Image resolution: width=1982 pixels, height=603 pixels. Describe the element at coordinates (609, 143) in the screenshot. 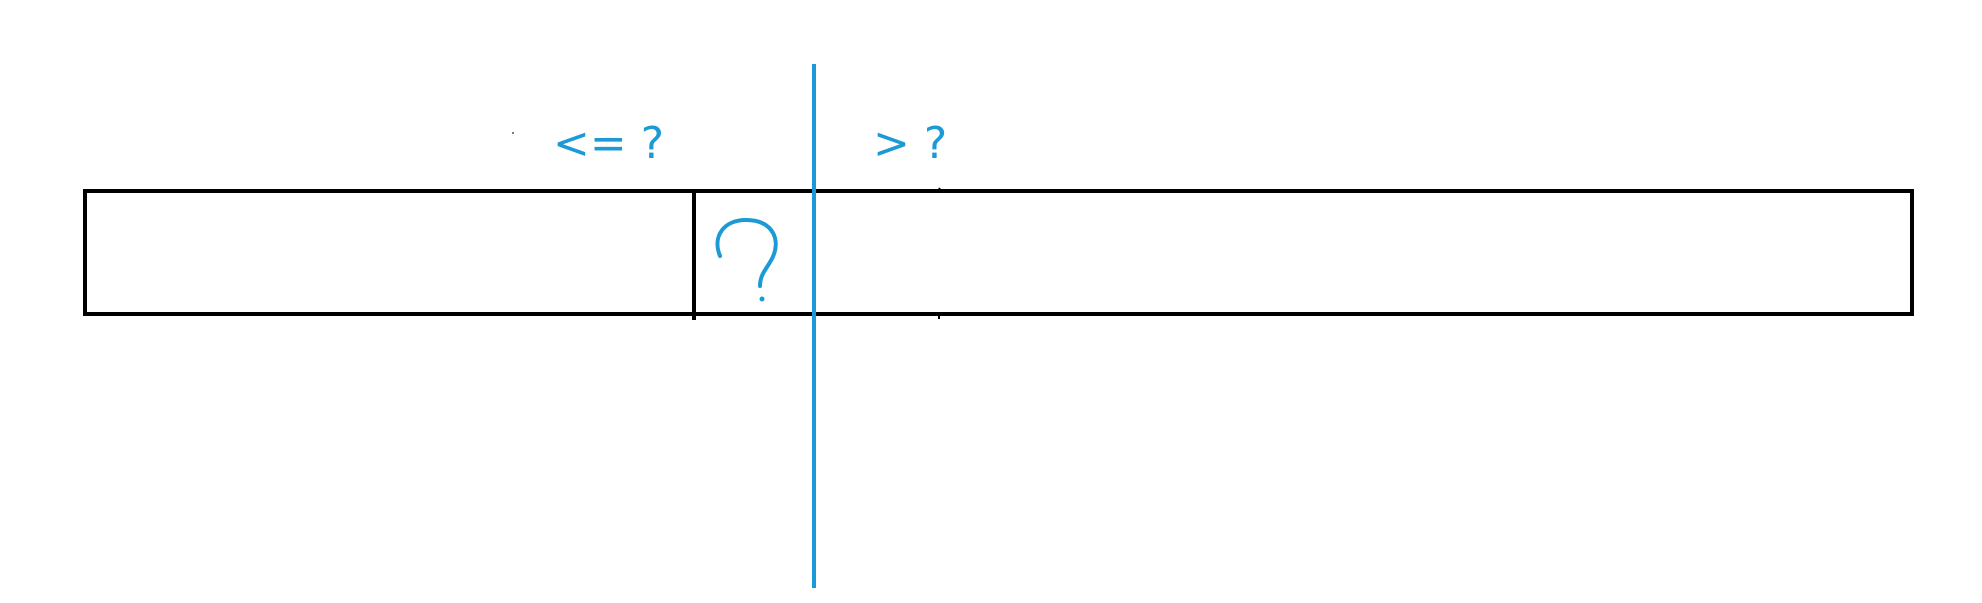

I see `left-condition-label: <= ?` at that location.